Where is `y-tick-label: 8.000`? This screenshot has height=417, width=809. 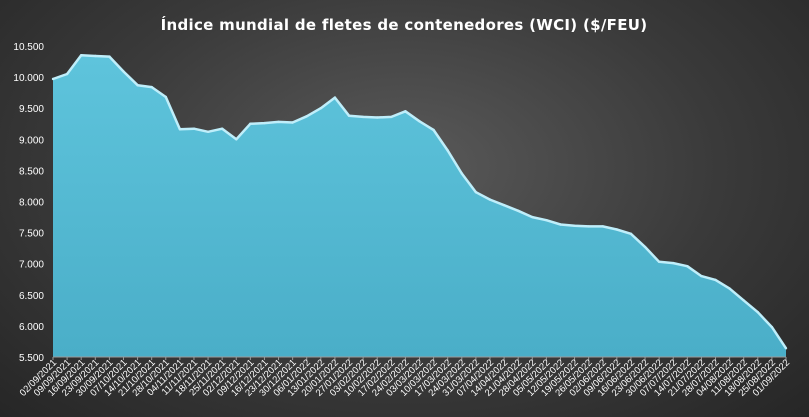 y-tick-label: 8.000 is located at coordinates (31, 203).